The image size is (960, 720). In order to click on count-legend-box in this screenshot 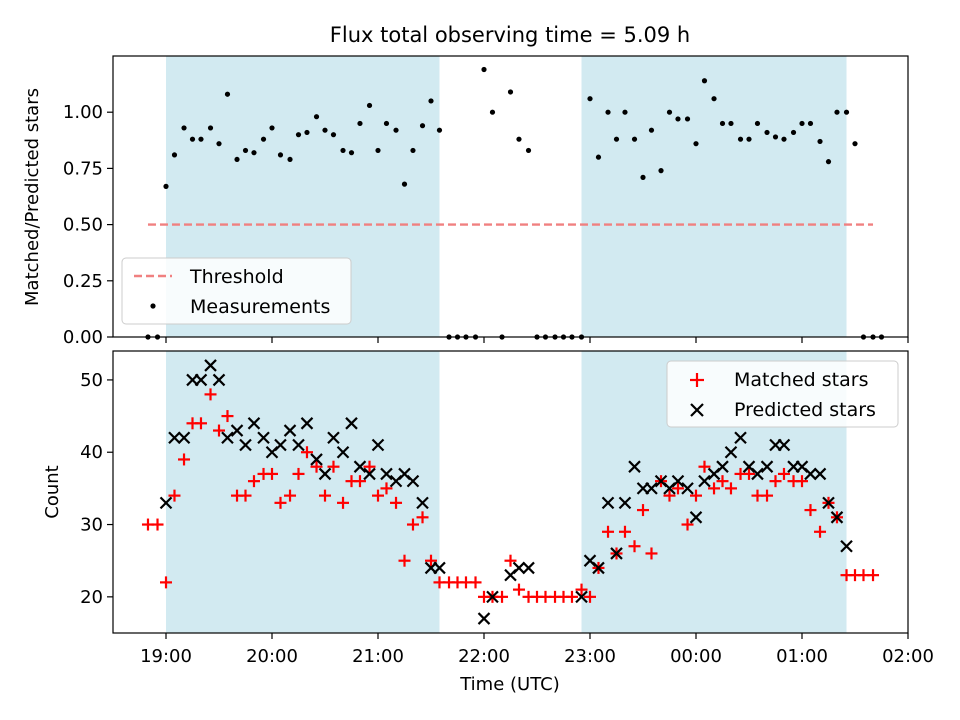, I will do `click(782, 394)`.